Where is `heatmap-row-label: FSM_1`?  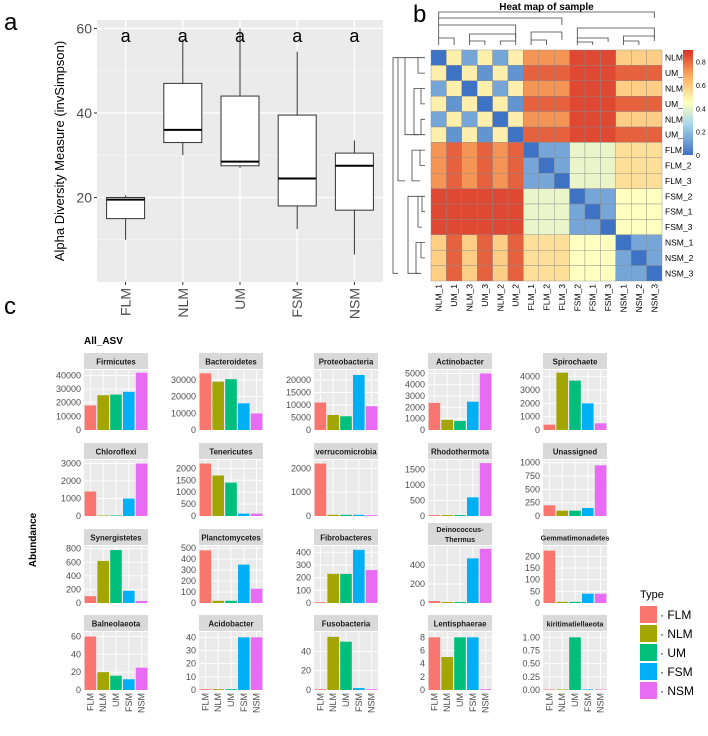 heatmap-row-label: FSM_1 is located at coordinates (679, 212).